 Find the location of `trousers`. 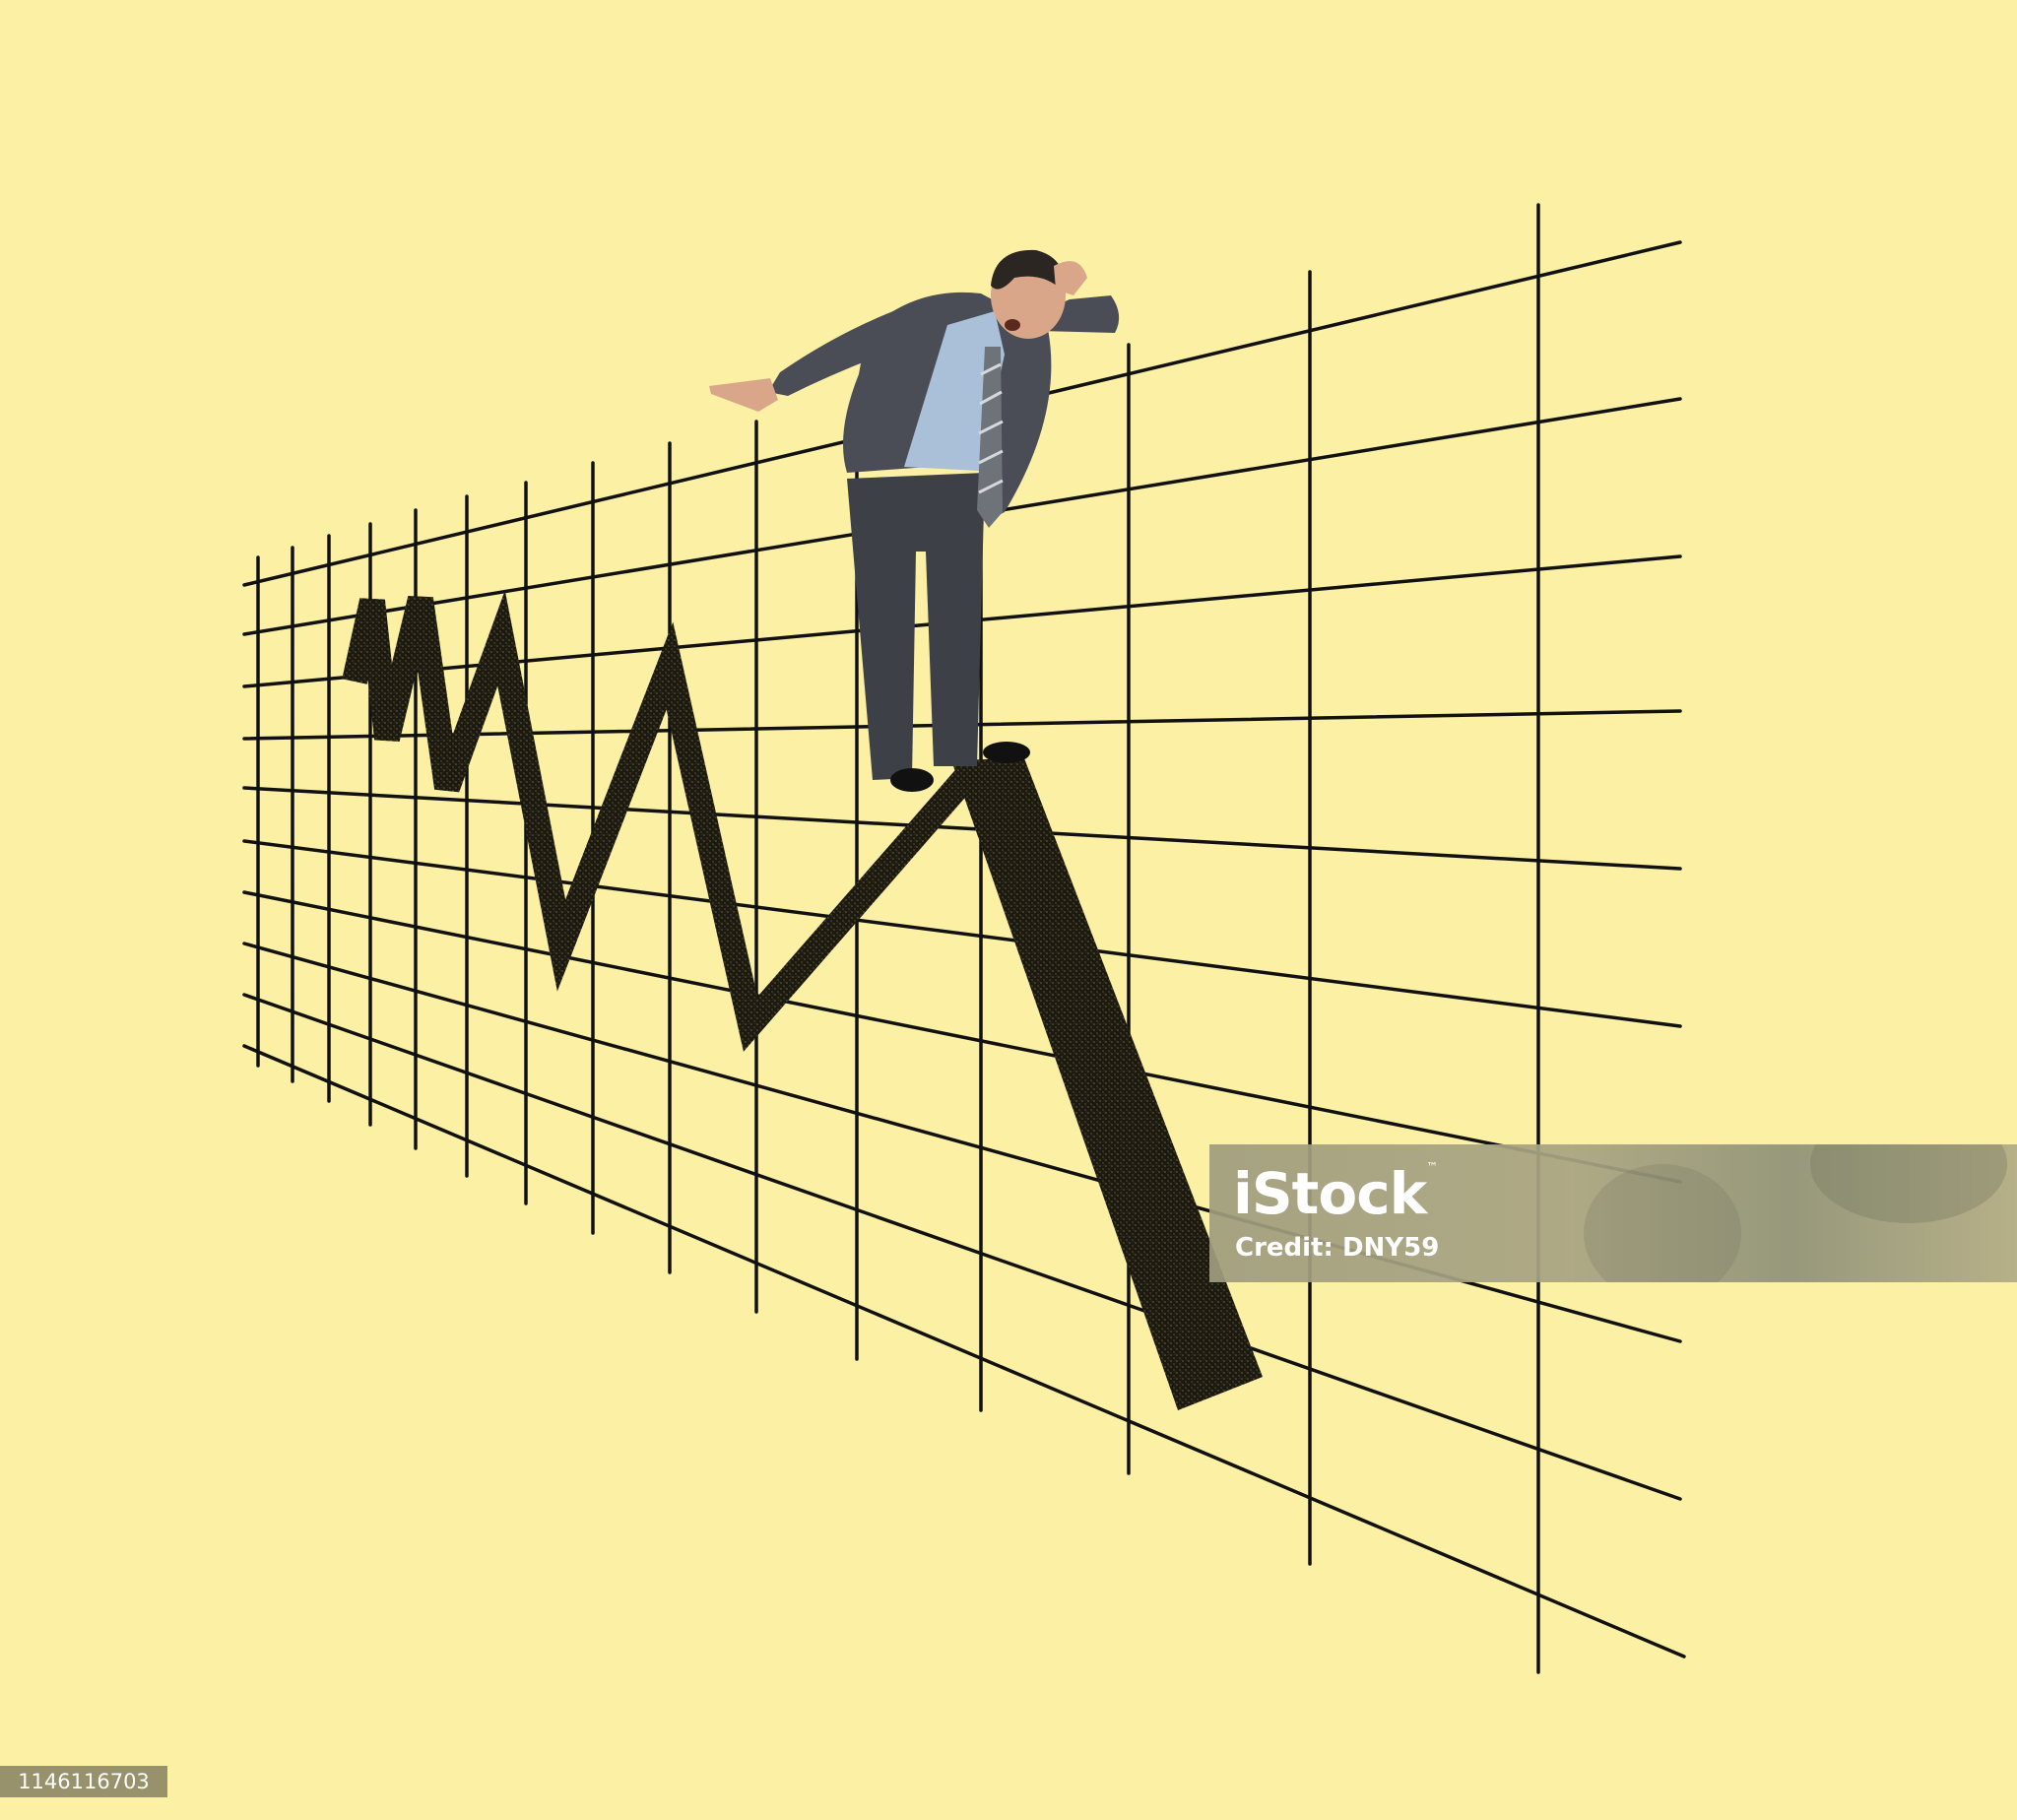

trousers is located at coordinates (916, 626).